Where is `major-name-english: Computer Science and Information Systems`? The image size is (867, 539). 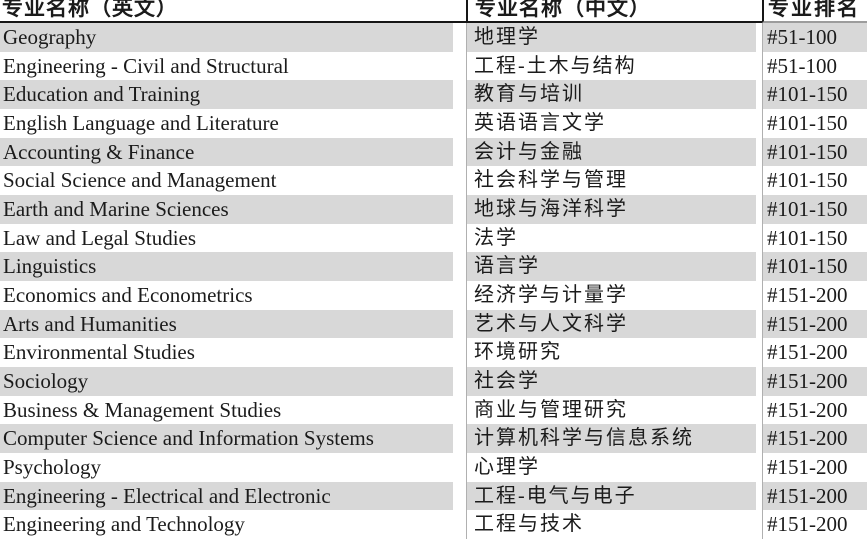
major-name-english: Computer Science and Information Systems is located at coordinates (226, 438).